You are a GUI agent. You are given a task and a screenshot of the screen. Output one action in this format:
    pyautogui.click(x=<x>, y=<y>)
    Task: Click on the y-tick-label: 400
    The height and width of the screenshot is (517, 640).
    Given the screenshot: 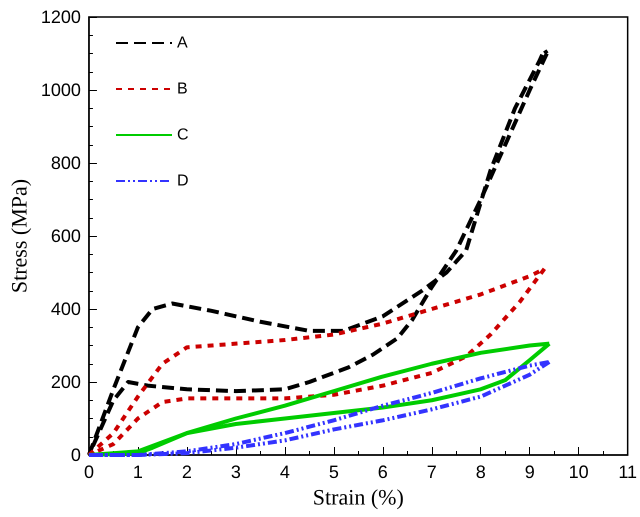 What is the action you would take?
    pyautogui.click(x=65, y=309)
    